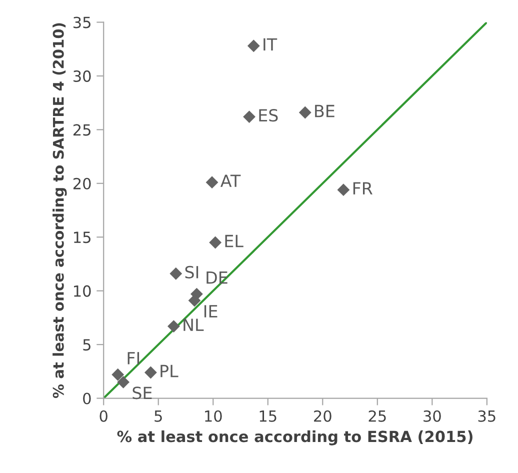 Image resolution: width=518 pixels, height=473 pixels. What do you see at coordinates (142, 393) in the screenshot?
I see `annotation: SE` at bounding box center [142, 393].